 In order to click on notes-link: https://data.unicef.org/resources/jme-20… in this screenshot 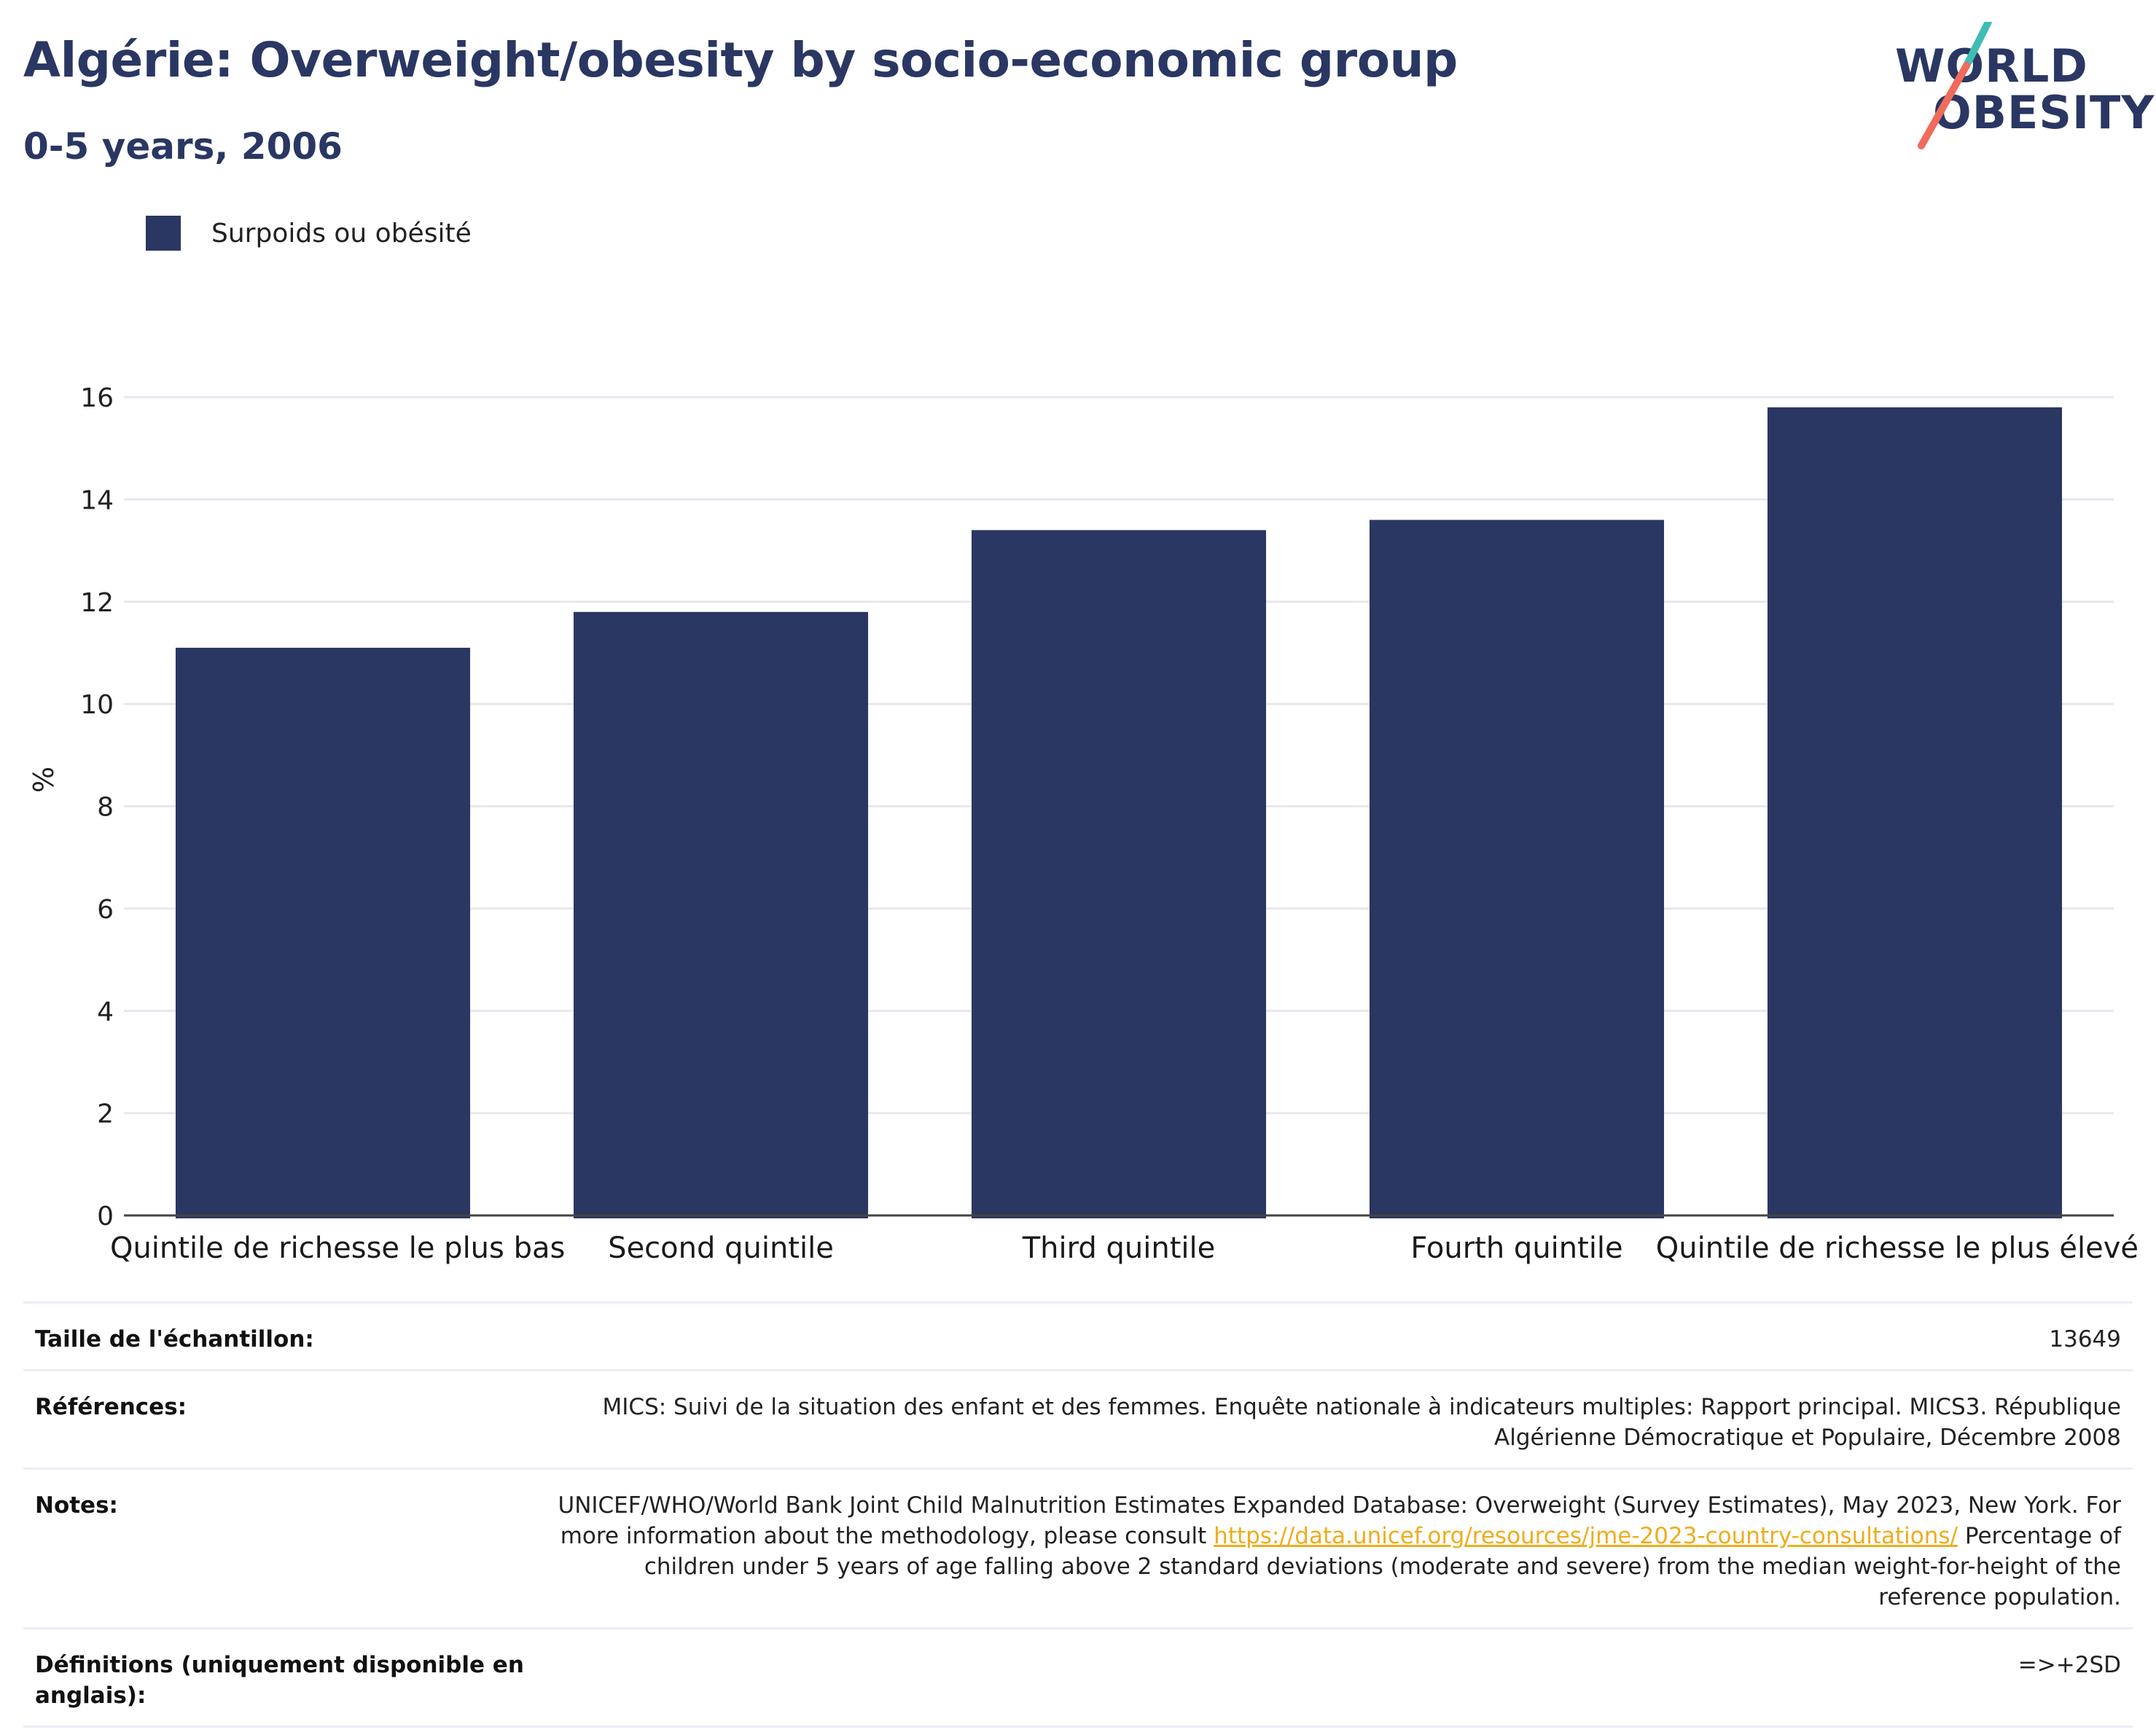, I will do `click(1586, 1536)`.